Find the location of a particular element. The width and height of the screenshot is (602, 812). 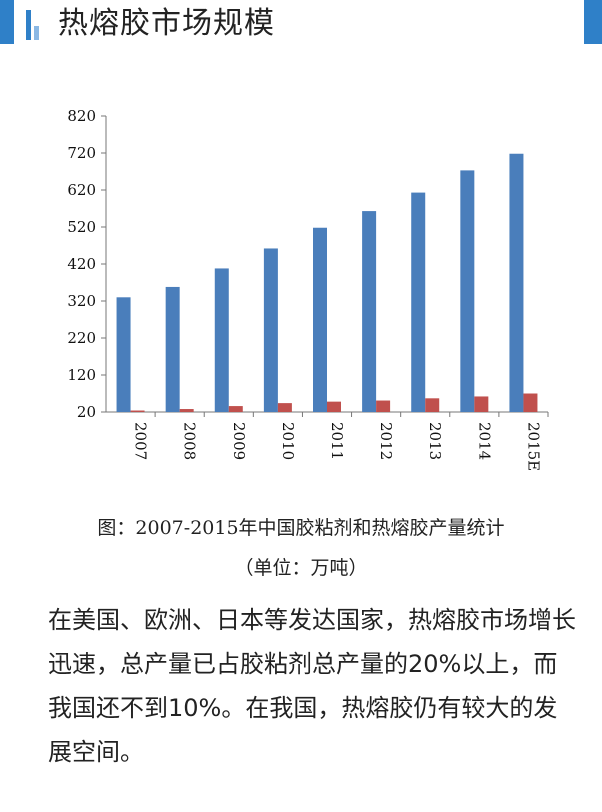

x-tick-label: 2012 is located at coordinates (386, 441).